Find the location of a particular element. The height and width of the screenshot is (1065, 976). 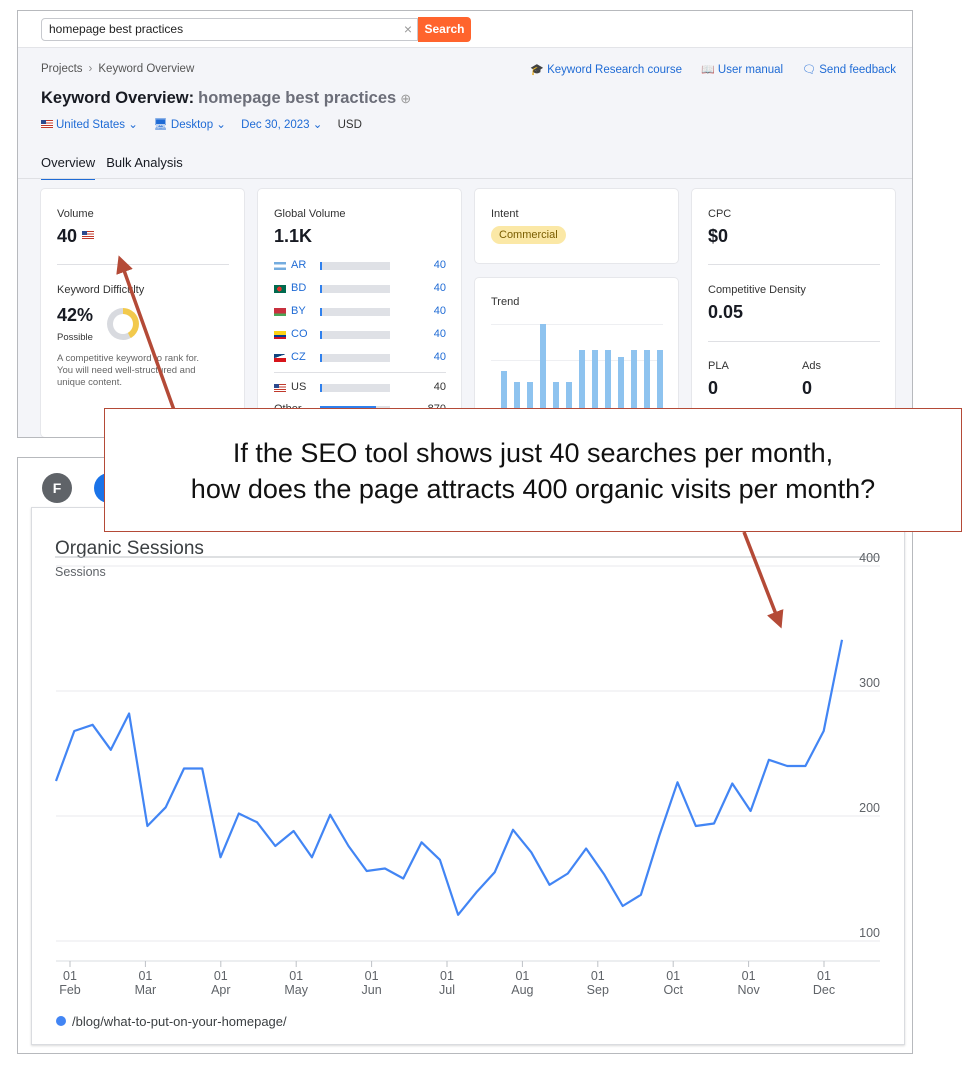

country-row-ar: AR 40 is located at coordinates (360, 266).